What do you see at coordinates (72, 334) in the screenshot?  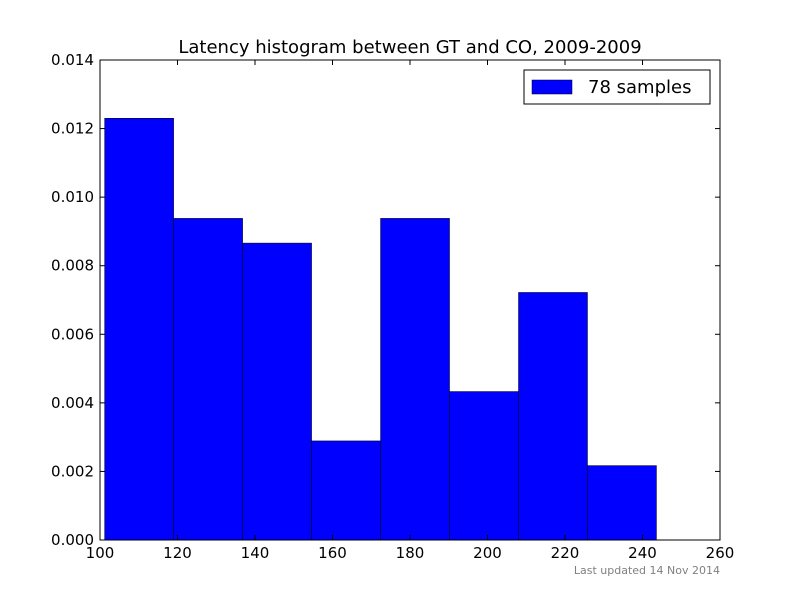 I see `y-tick-label: 0.006` at bounding box center [72, 334].